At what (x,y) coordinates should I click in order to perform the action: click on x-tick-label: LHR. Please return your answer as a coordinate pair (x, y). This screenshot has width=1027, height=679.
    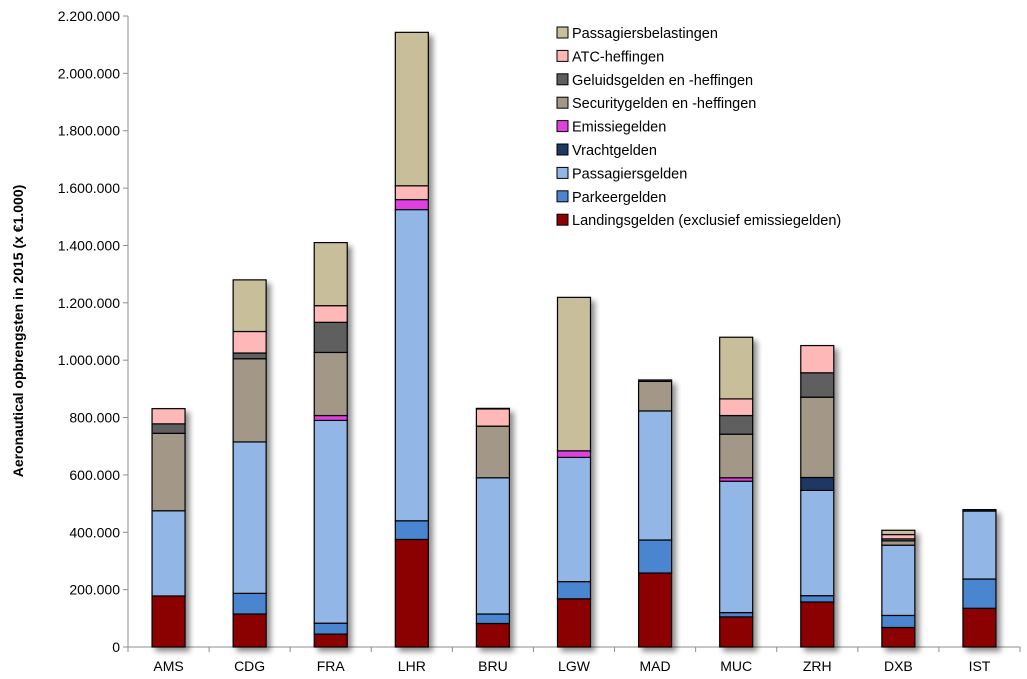
    Looking at the image, I should click on (412, 666).